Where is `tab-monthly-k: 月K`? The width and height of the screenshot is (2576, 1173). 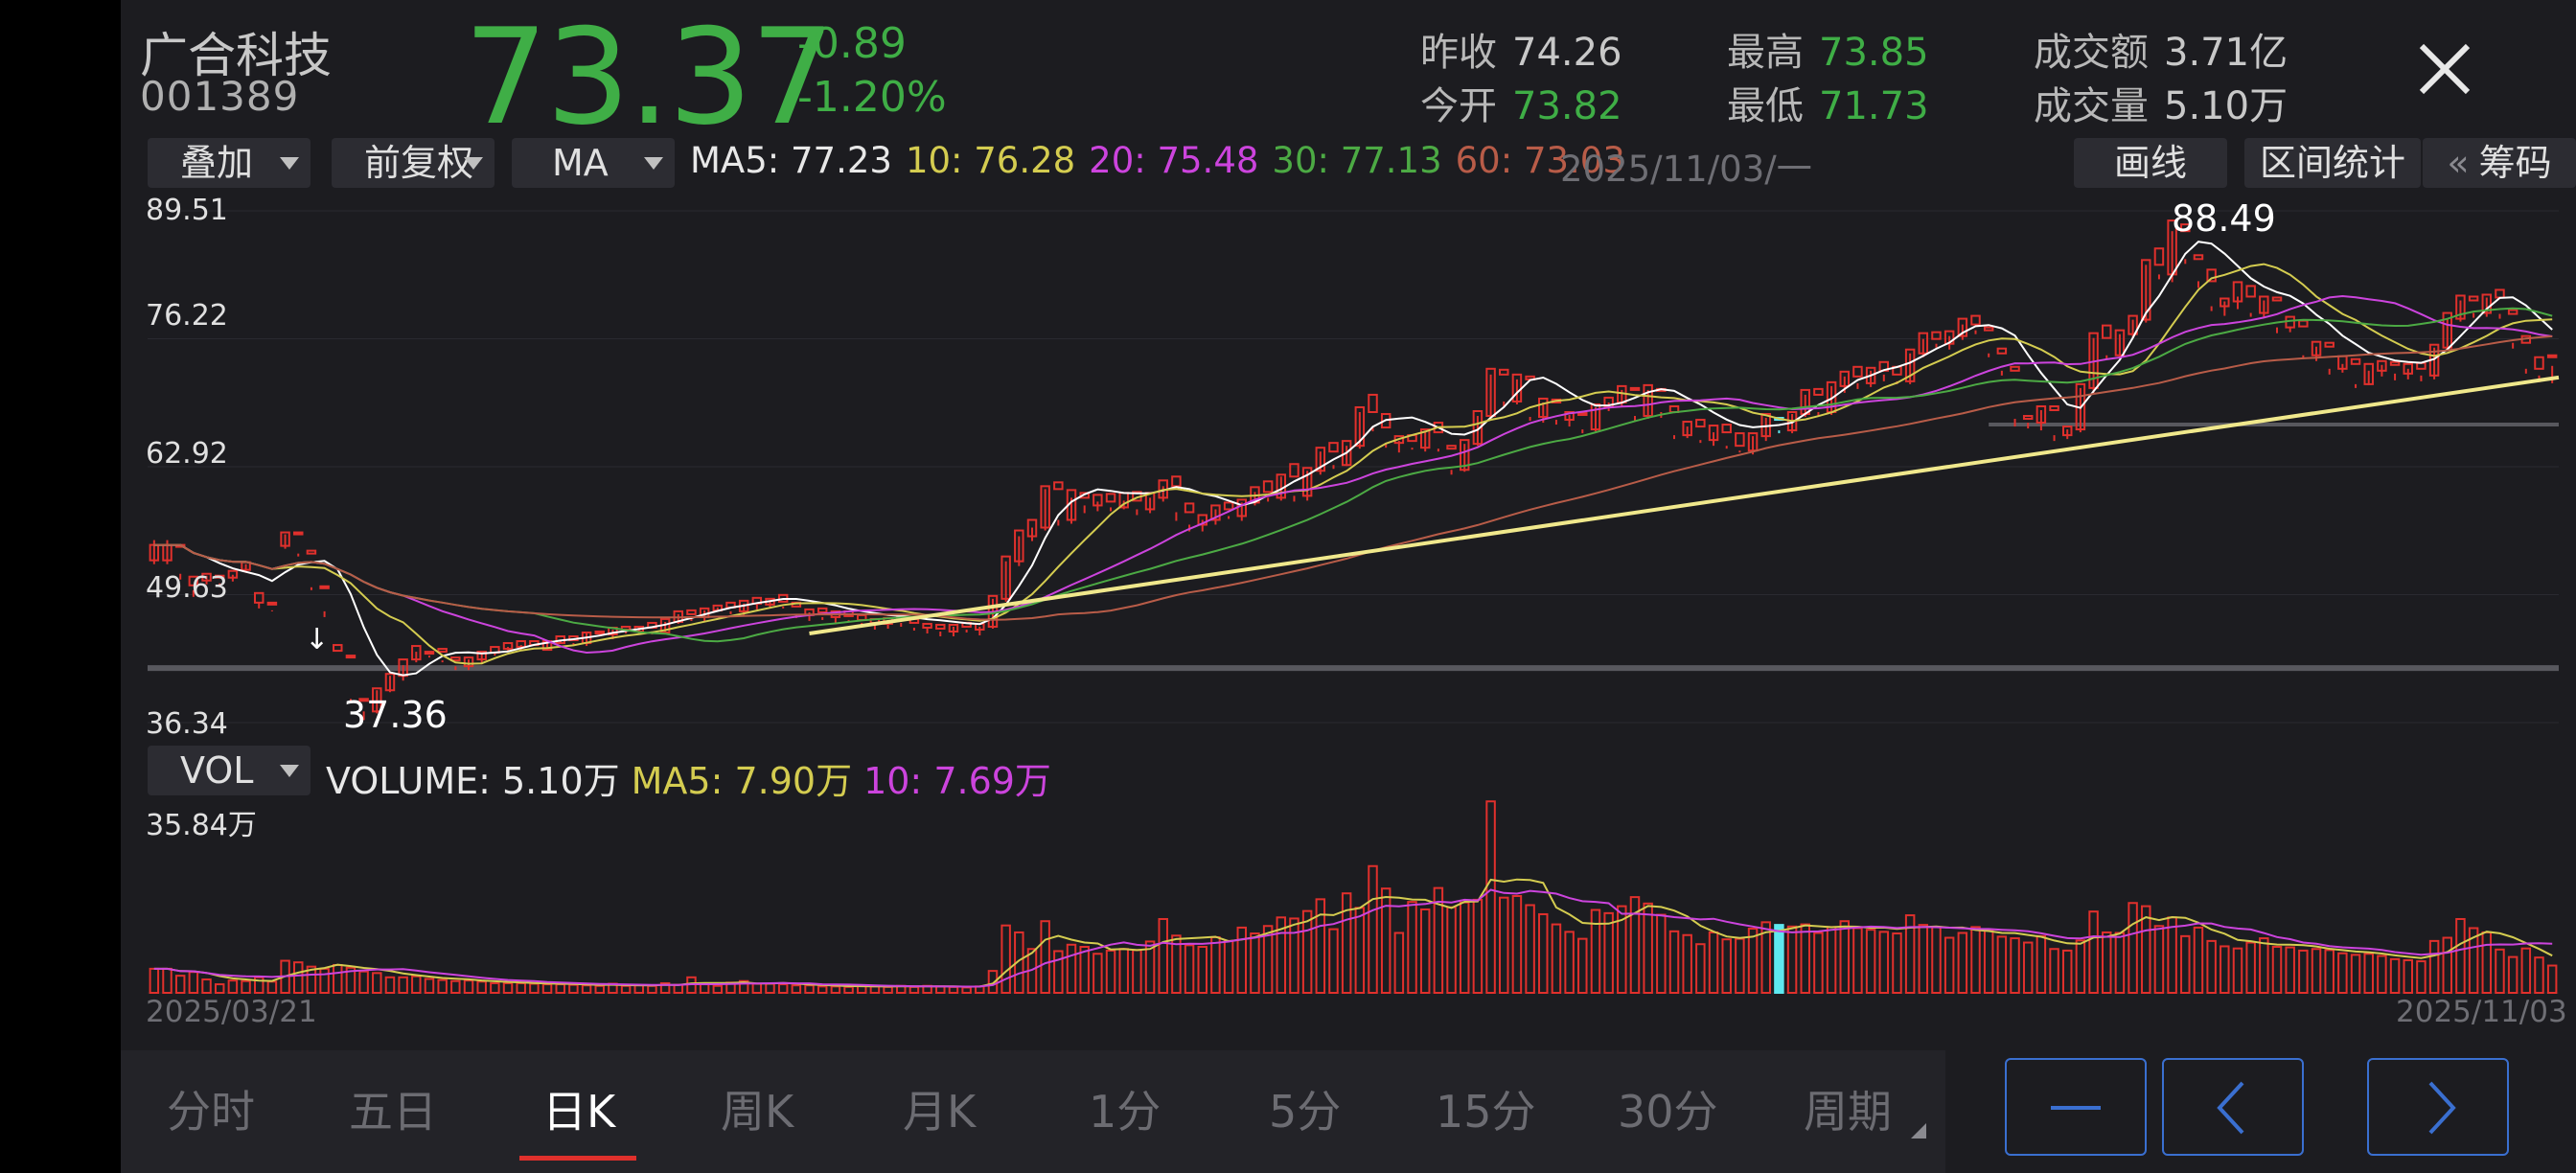 tab-monthly-k: 月K is located at coordinates (940, 1112).